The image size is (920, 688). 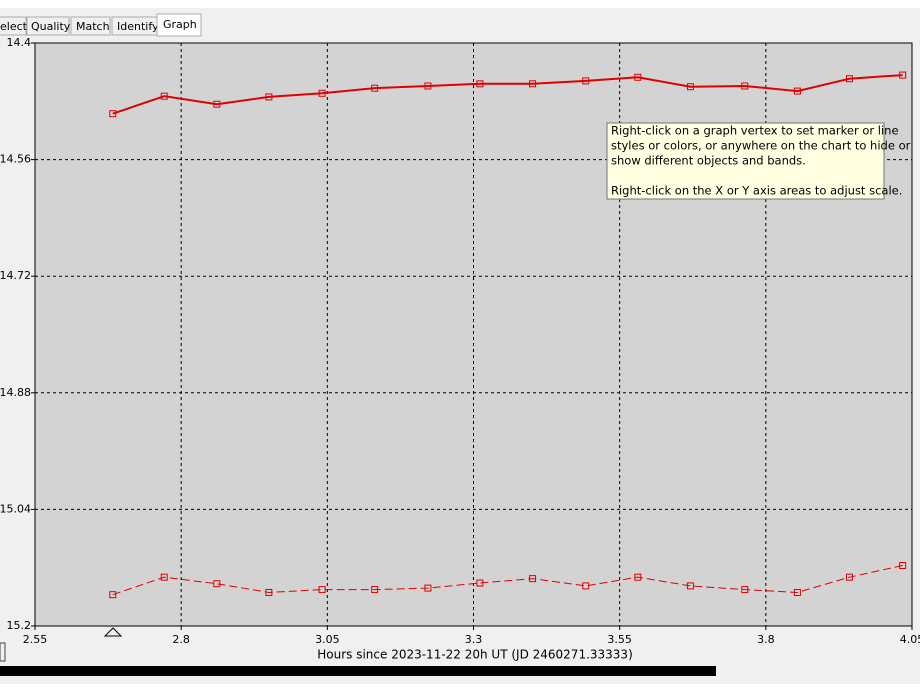 I want to click on x-tick-label: 3.05, so click(x=327, y=639).